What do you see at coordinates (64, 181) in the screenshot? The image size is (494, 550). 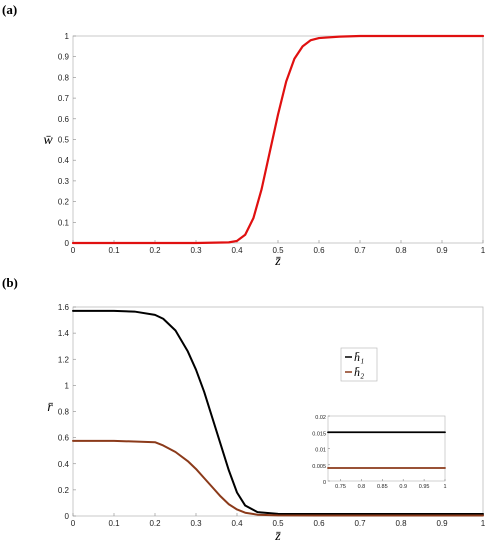 I see `y-tick-label: 0.3` at bounding box center [64, 181].